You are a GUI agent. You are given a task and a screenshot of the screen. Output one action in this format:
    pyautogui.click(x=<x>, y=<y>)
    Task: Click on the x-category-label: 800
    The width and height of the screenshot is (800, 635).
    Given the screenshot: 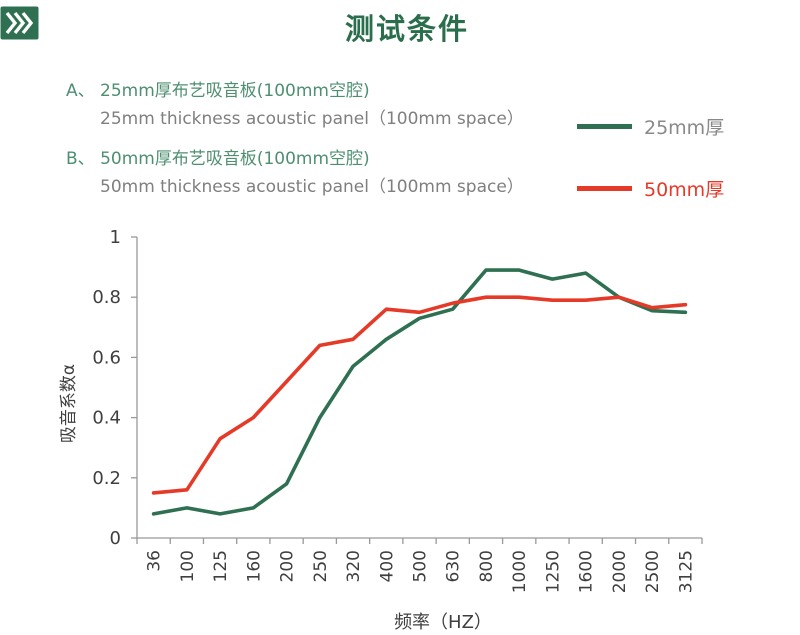 What is the action you would take?
    pyautogui.click(x=487, y=566)
    